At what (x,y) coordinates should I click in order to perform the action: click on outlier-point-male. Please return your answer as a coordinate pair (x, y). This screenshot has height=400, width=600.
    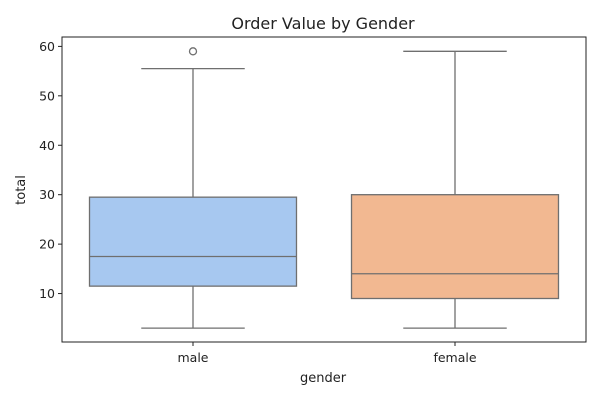
    Looking at the image, I should click on (193, 51).